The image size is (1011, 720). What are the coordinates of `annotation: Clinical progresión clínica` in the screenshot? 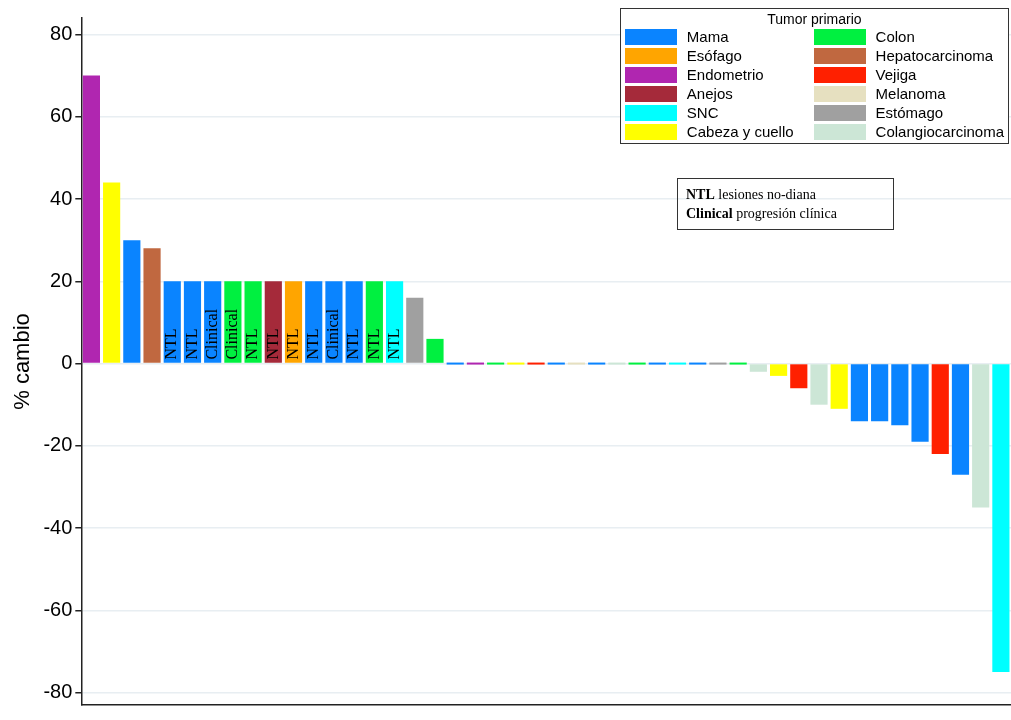 It's located at (761, 214).